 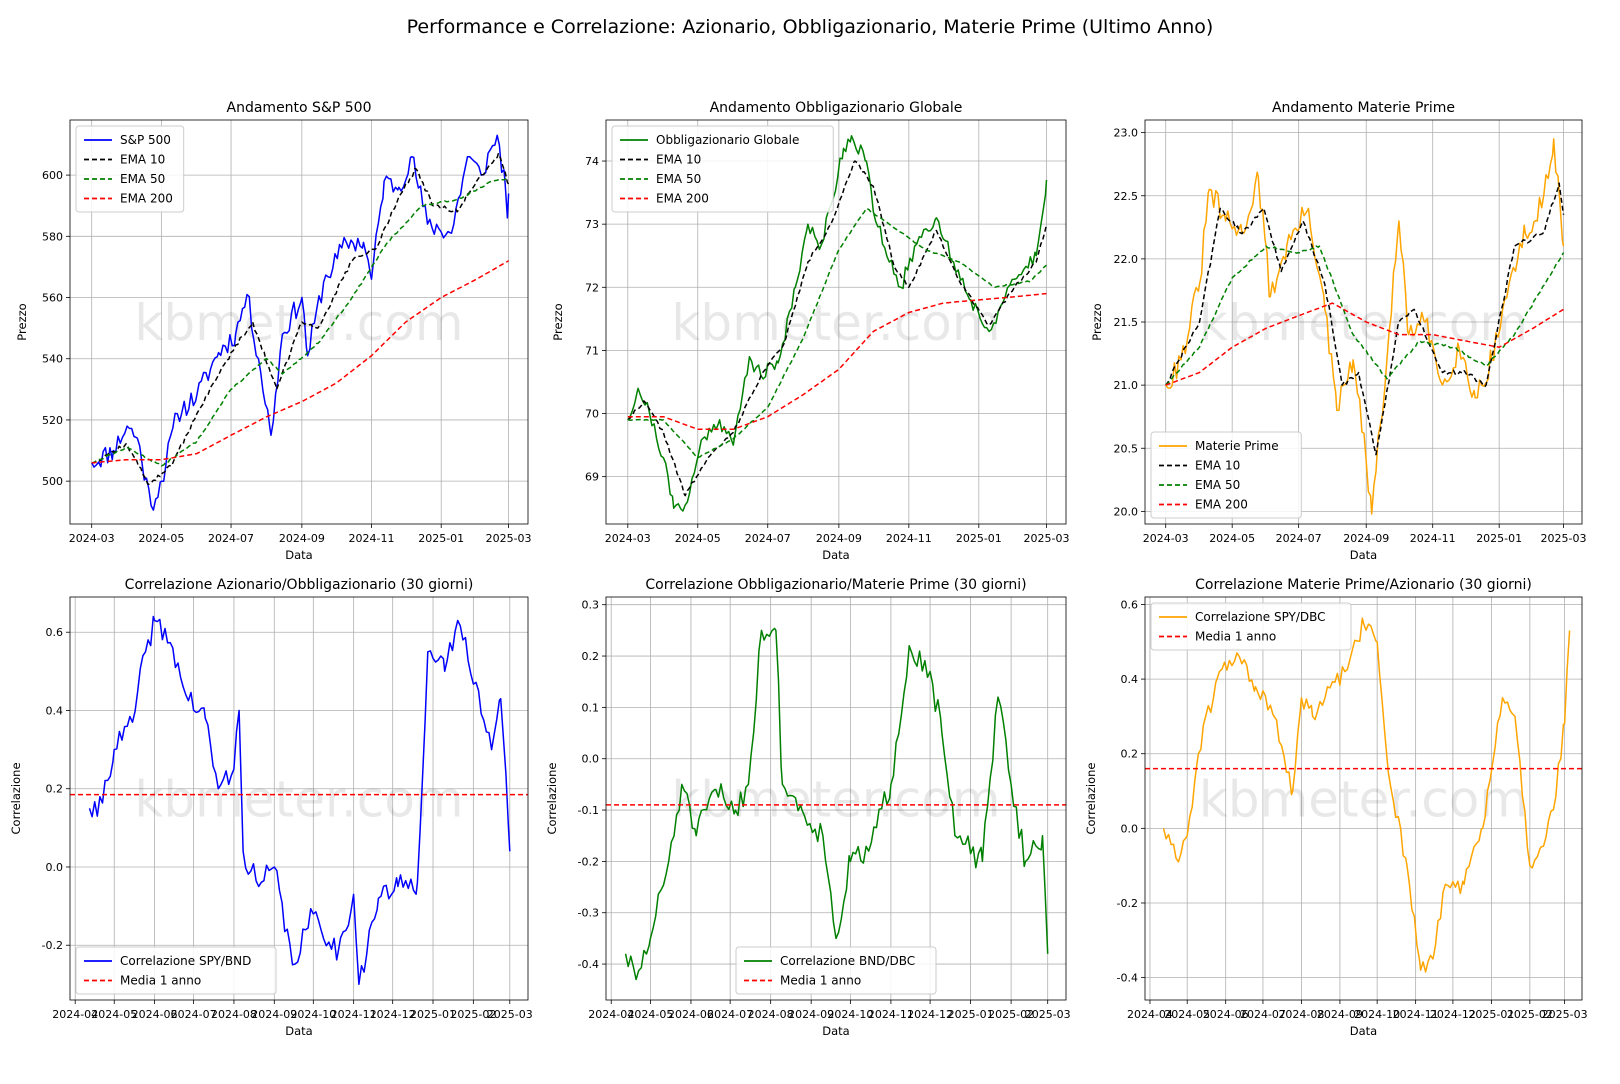 What do you see at coordinates (1126, 448) in the screenshot?
I see `y-tick-label: 20.5` at bounding box center [1126, 448].